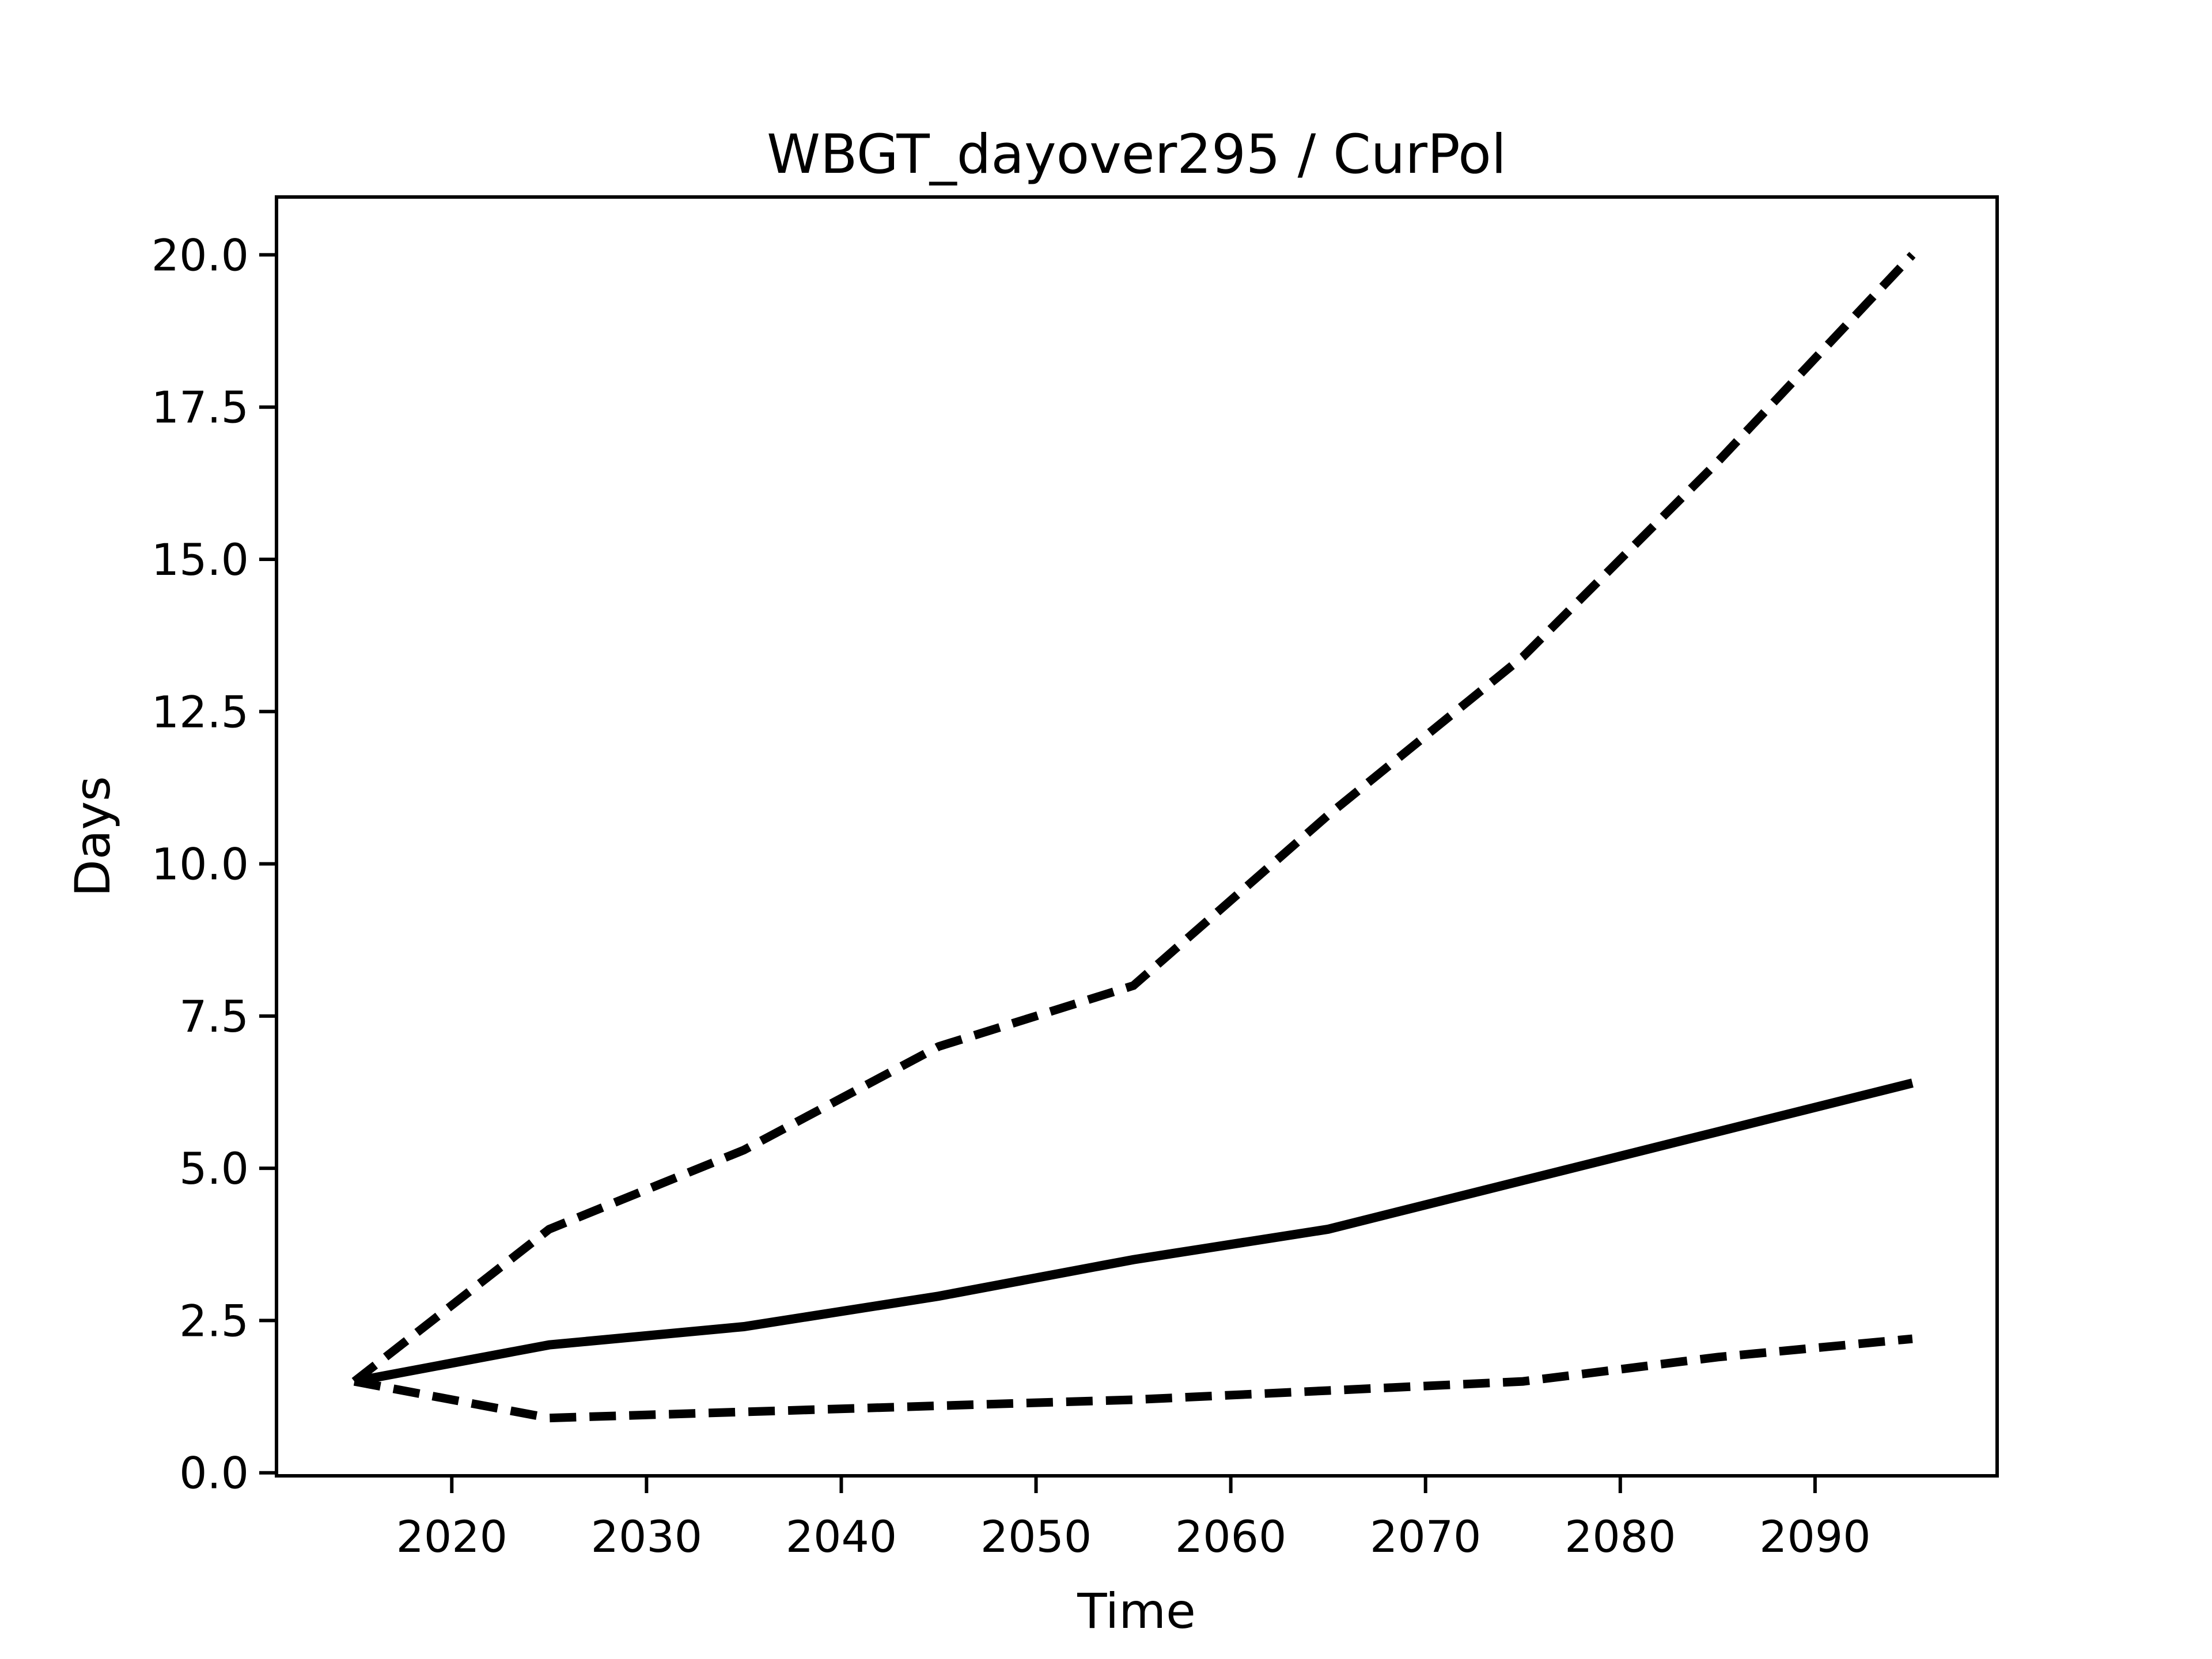 This screenshot has height=1659, width=2212. I want to click on y-tick-label: 15.0, so click(200, 559).